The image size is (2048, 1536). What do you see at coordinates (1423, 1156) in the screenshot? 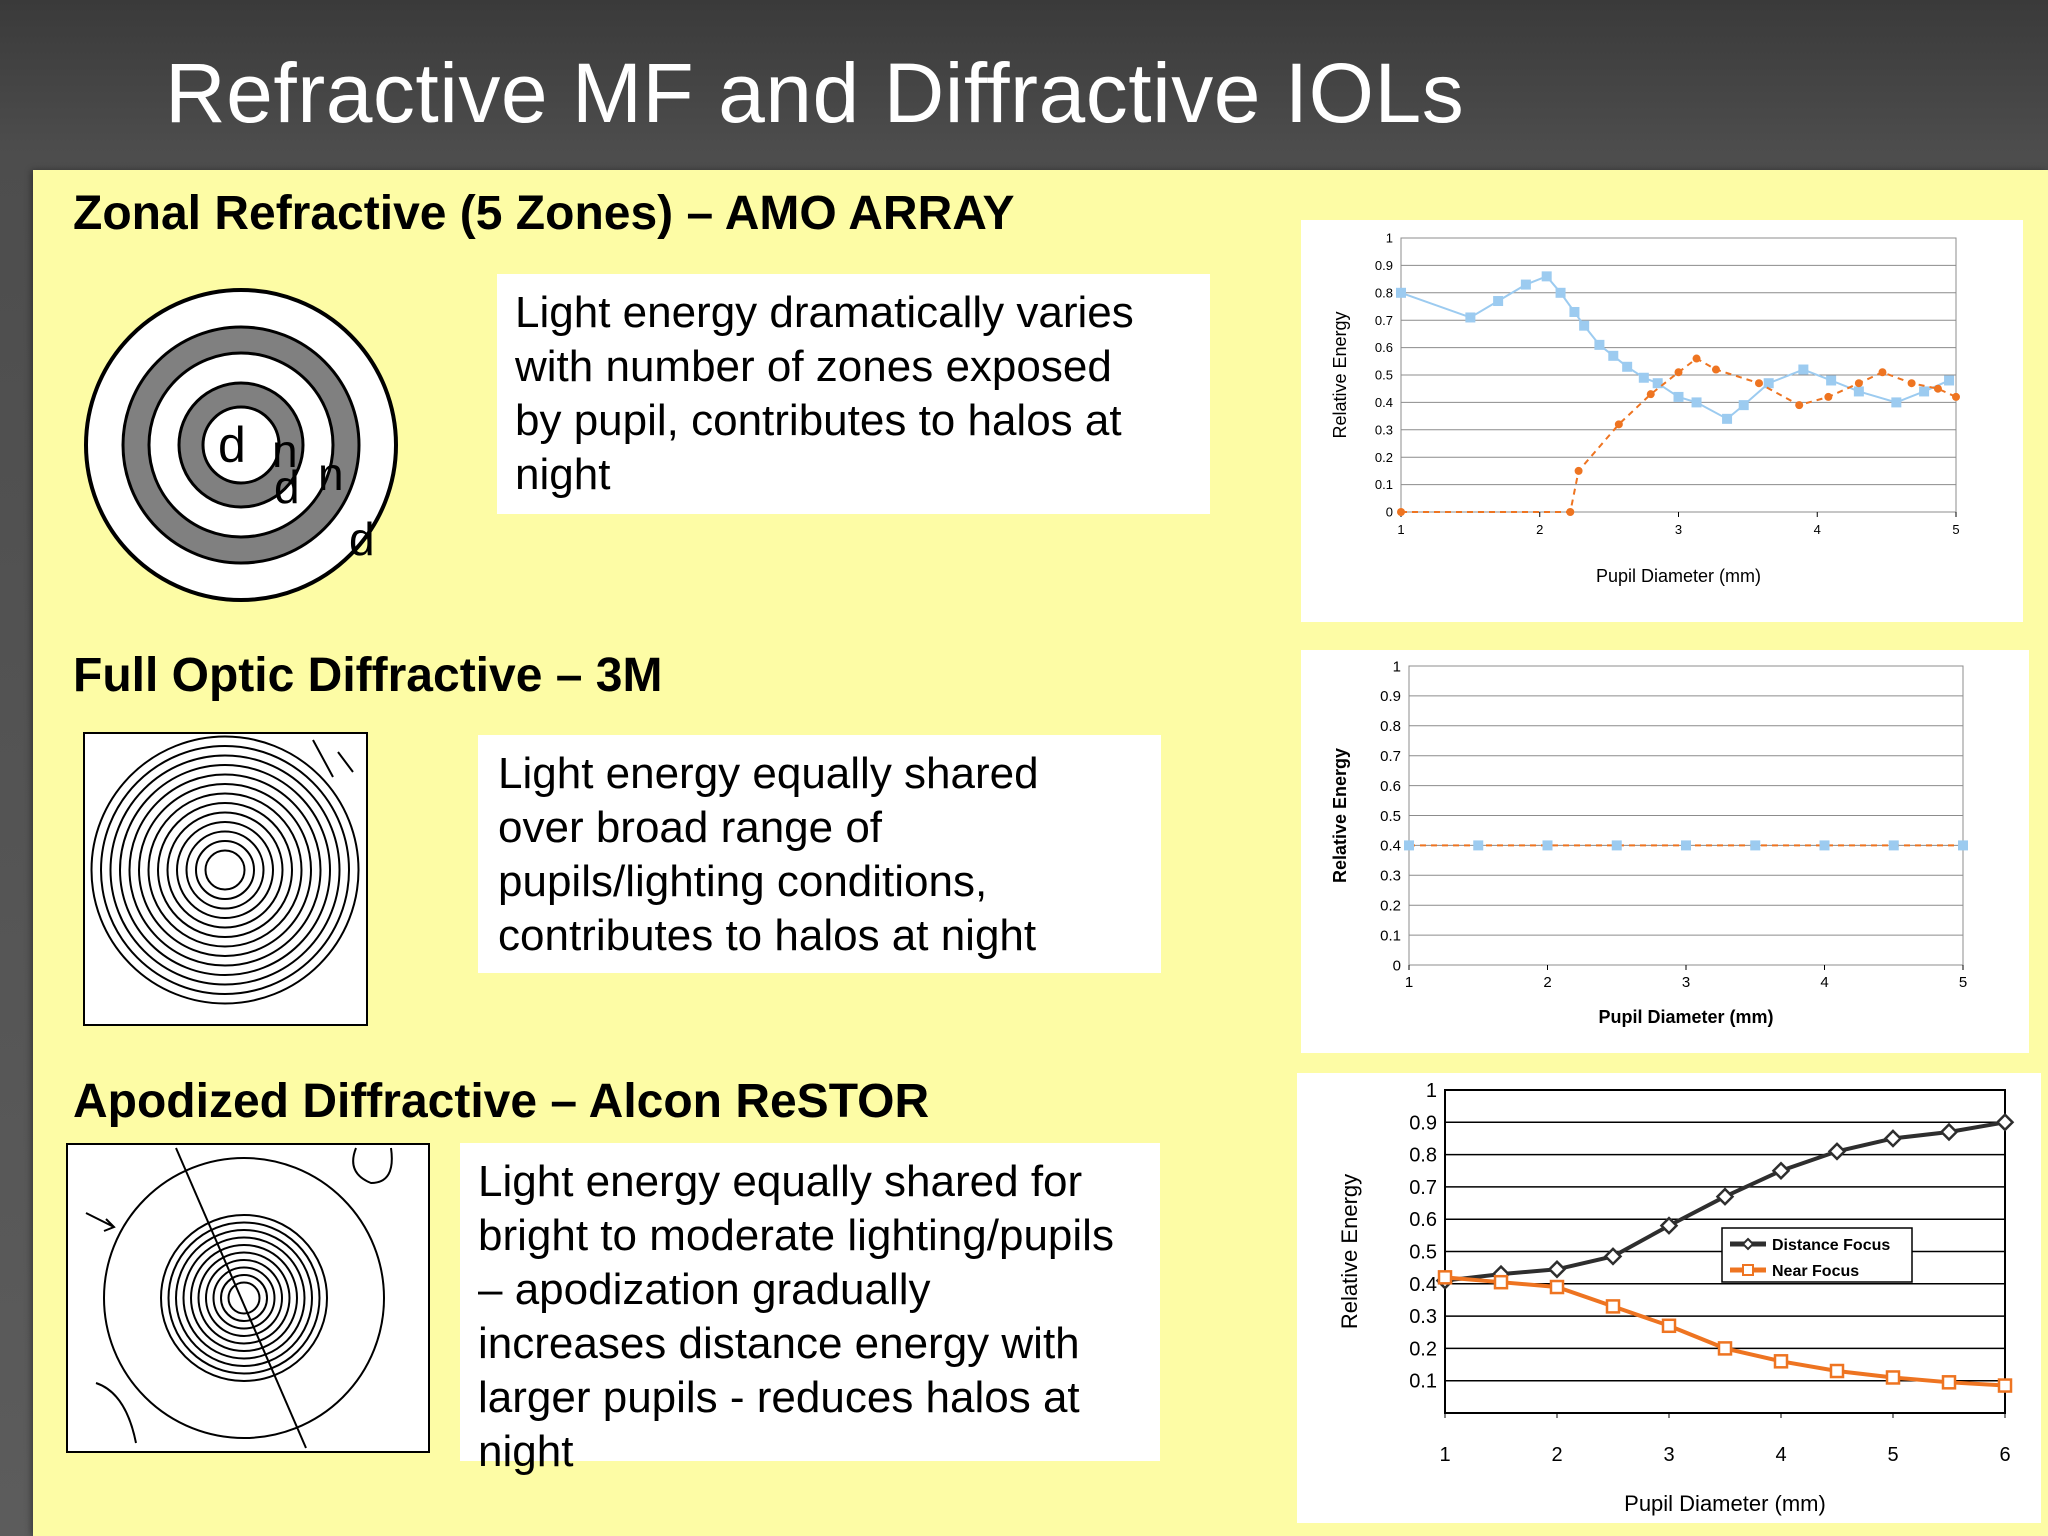
I see `y-tick-label: 0.8` at bounding box center [1423, 1156].